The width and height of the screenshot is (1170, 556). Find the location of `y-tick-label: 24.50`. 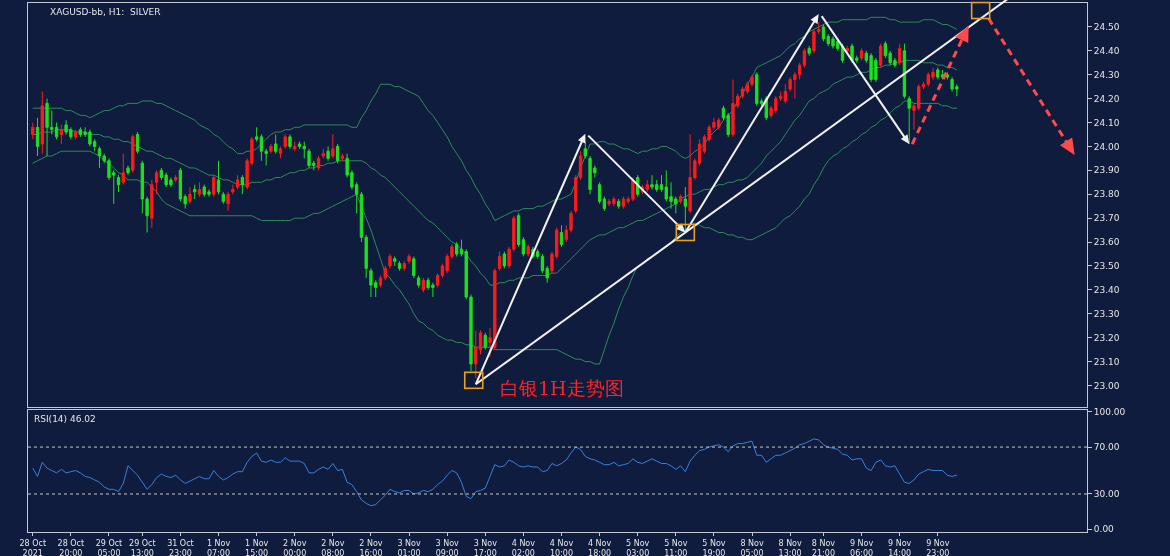

y-tick-label: 24.50 is located at coordinates (1106, 27).